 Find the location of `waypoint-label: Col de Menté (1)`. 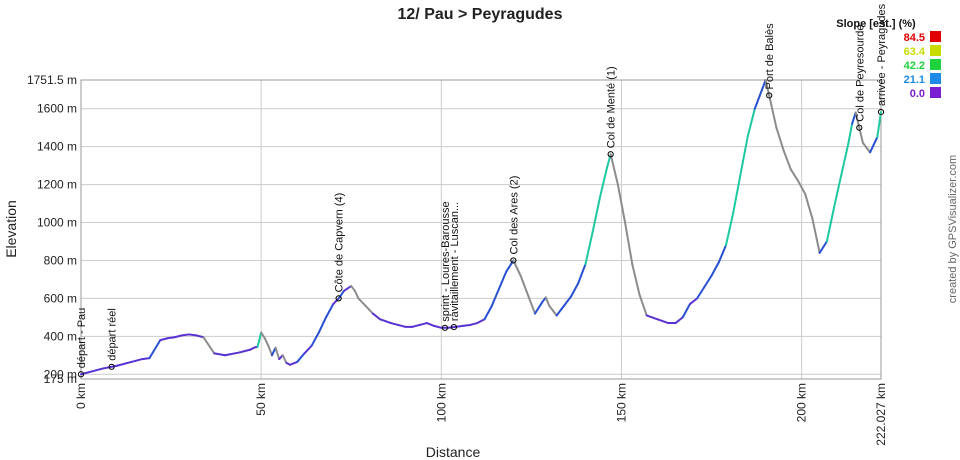

waypoint-label: Col de Menté (1) is located at coordinates (612, 107).